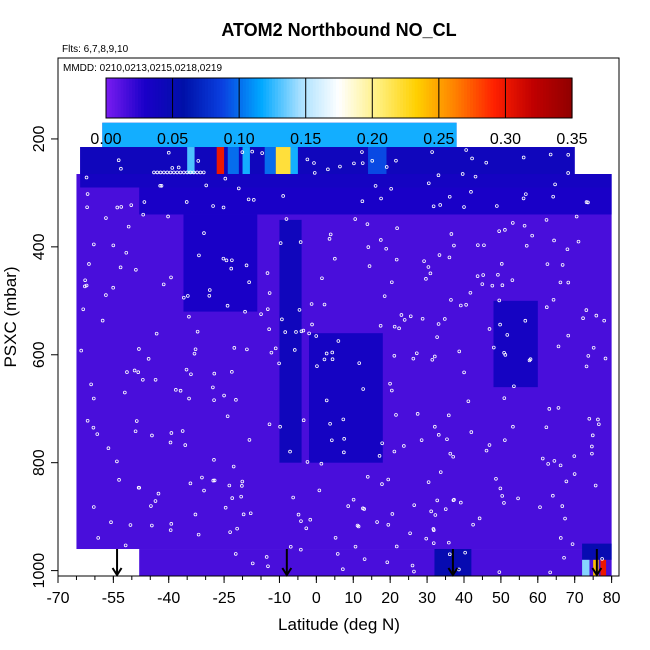  I want to click on x-tick-label: 50, so click(501, 598).